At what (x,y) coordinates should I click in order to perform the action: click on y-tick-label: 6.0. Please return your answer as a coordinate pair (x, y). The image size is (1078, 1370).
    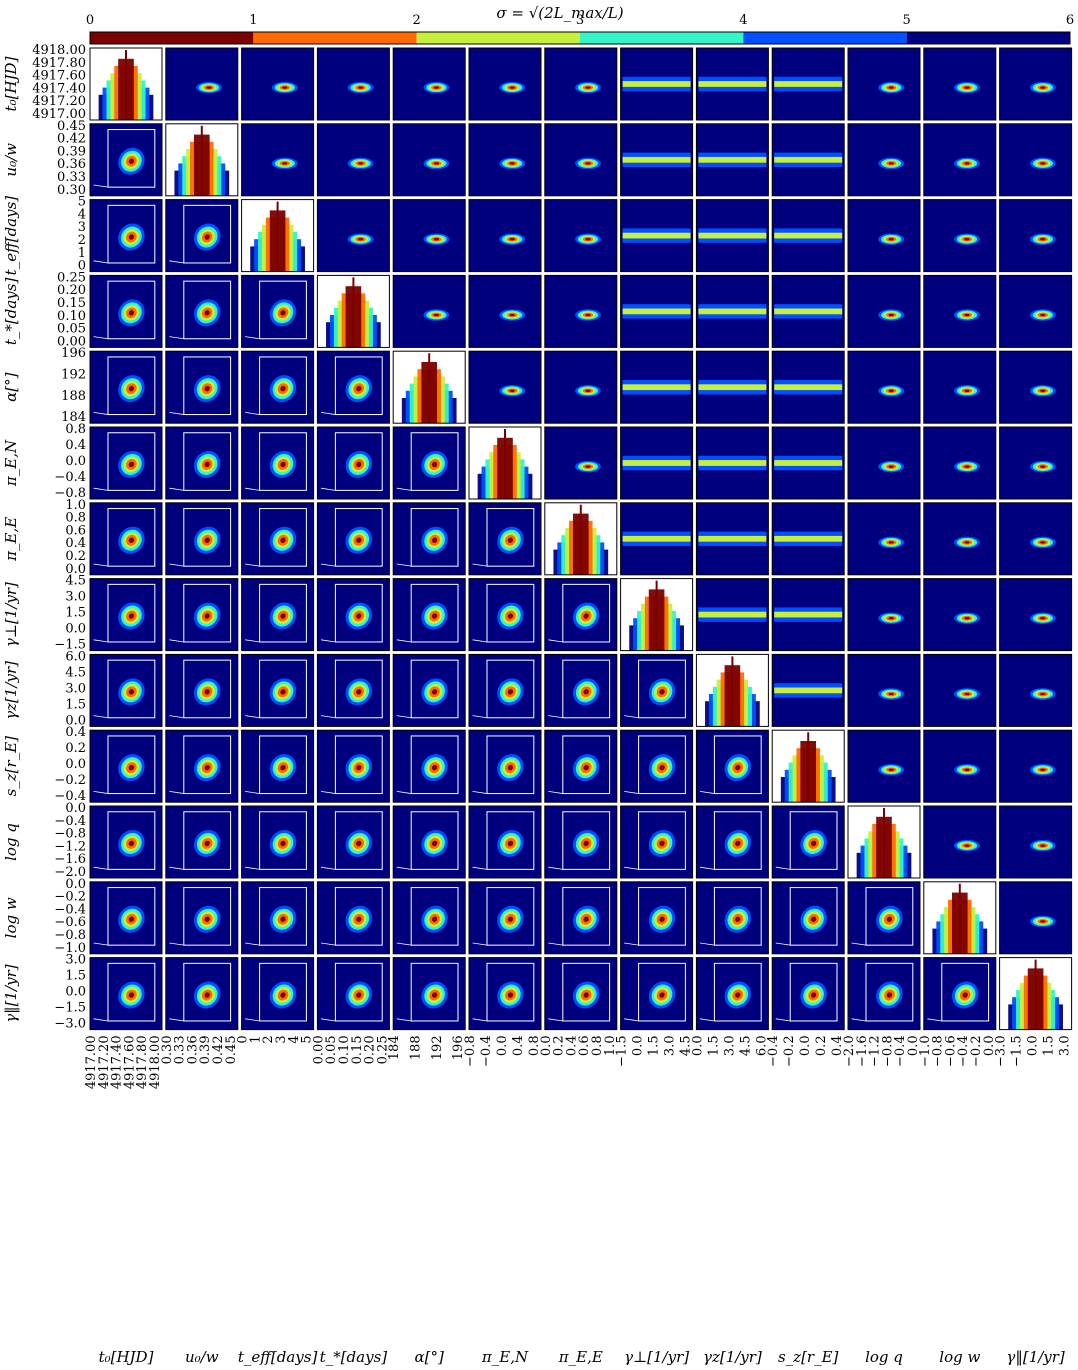
    Looking at the image, I should click on (75, 656).